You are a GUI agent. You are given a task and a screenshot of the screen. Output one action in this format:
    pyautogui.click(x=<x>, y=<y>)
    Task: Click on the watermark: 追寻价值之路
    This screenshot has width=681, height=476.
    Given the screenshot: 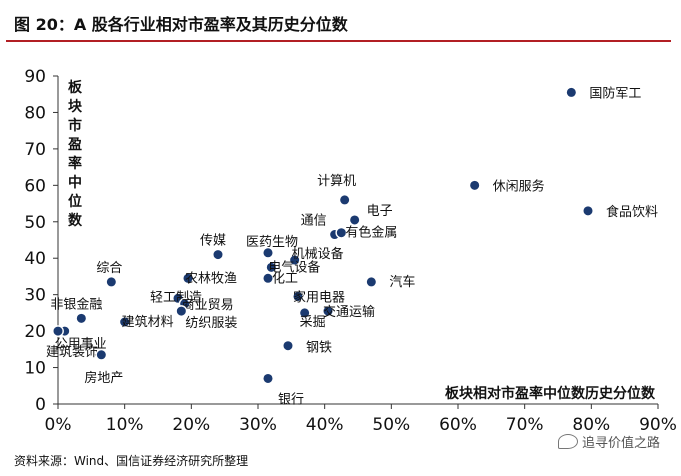 What is the action you would take?
    pyautogui.click(x=609, y=441)
    